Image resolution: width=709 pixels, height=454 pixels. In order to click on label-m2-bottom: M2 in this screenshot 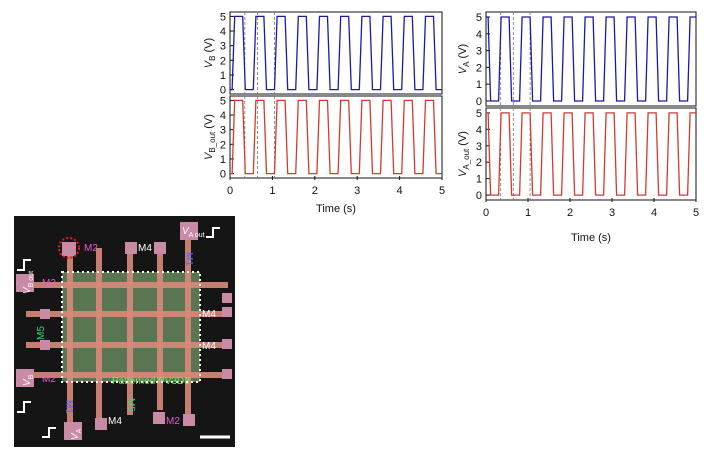, I will do `click(173, 421)`.